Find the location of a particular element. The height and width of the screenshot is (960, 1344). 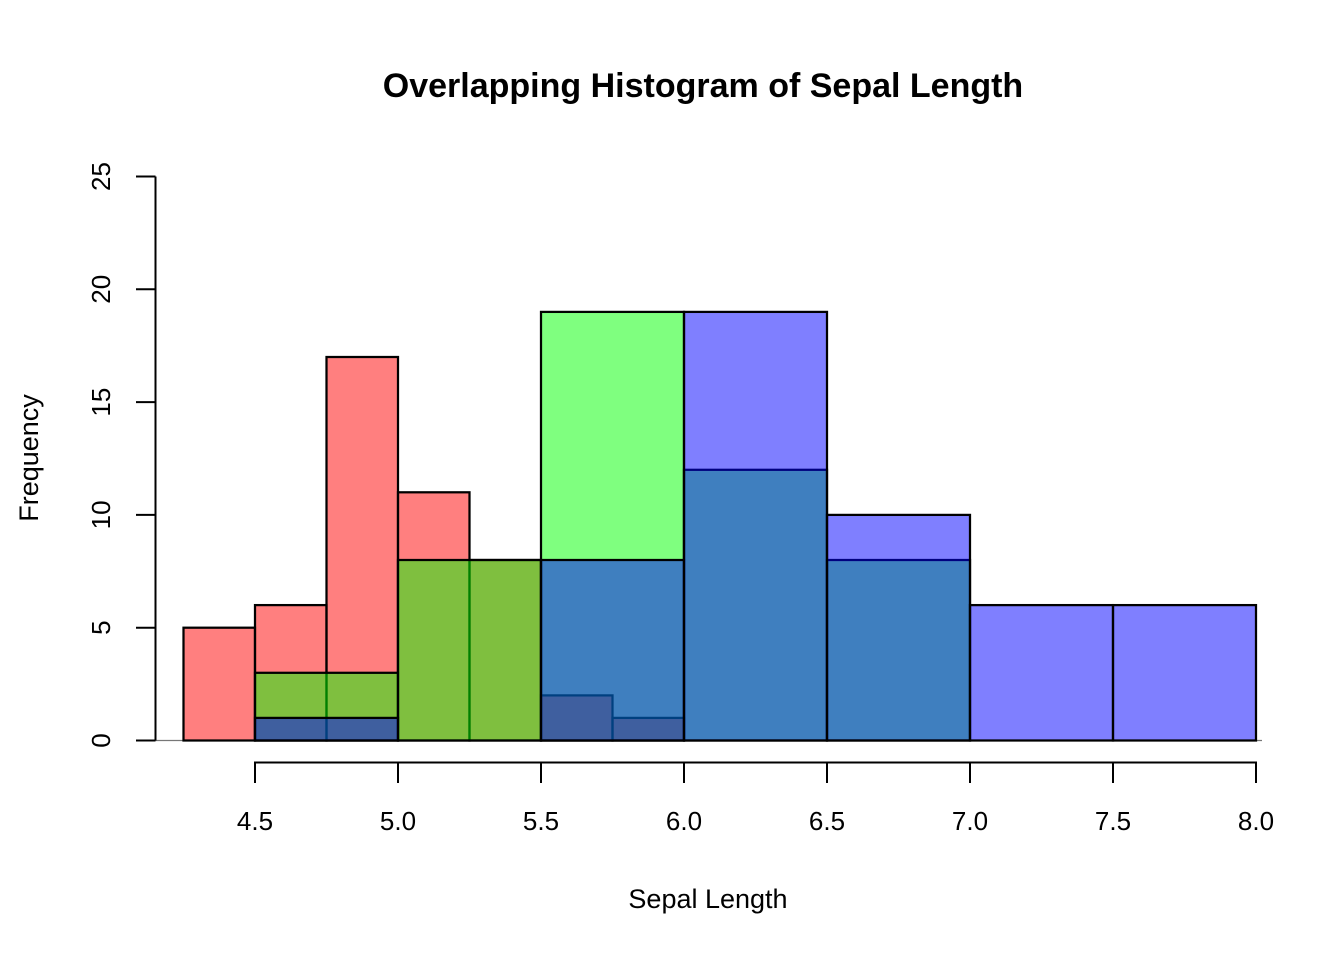

y-tick-label: 10 is located at coordinates (101, 514).